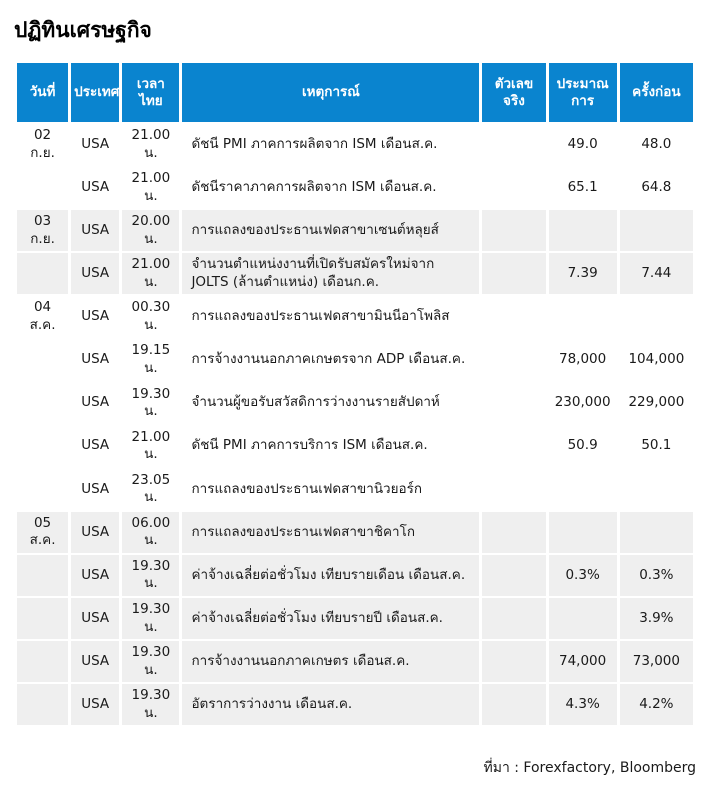 The image size is (710, 789). What do you see at coordinates (656, 575) in the screenshot?
I see `previous-cell: 0.3%` at bounding box center [656, 575].